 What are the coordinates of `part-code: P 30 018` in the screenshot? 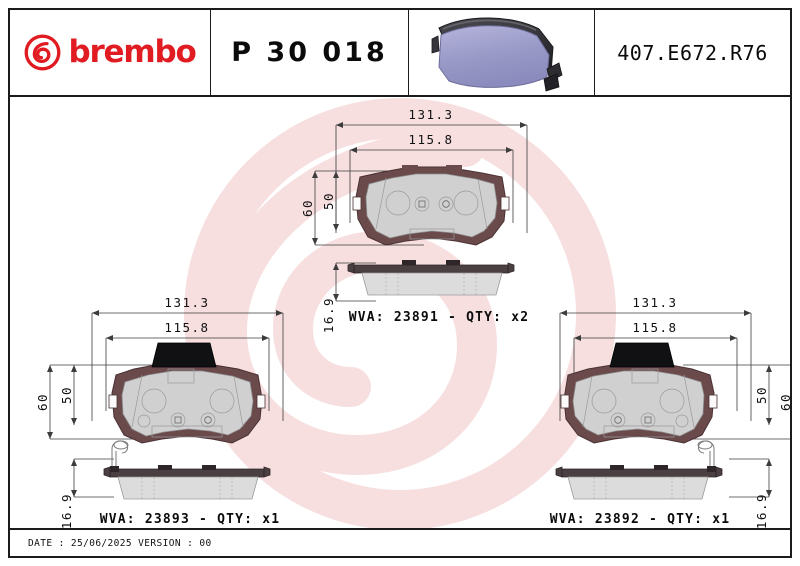 It's located at (309, 52).